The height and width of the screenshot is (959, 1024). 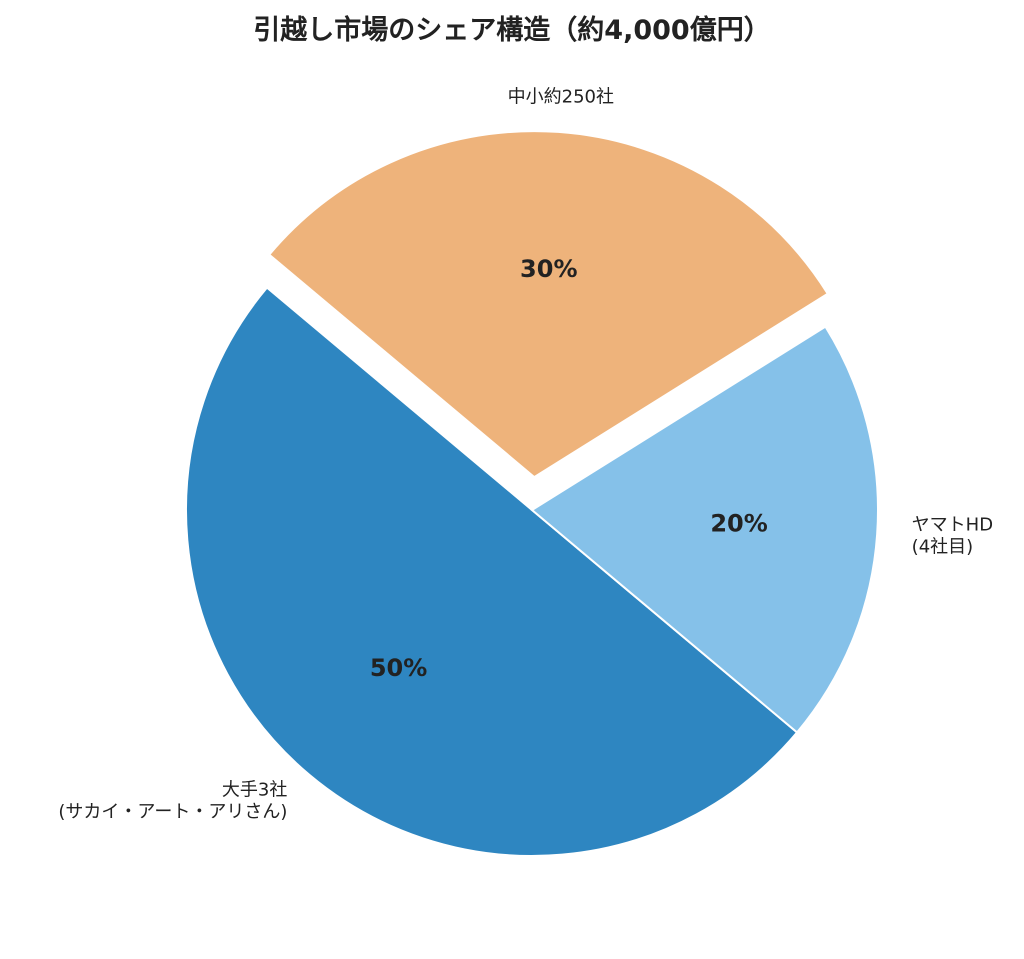 What do you see at coordinates (952, 525) in the screenshot?
I see `slice-category-label-line: ヤマトHD` at bounding box center [952, 525].